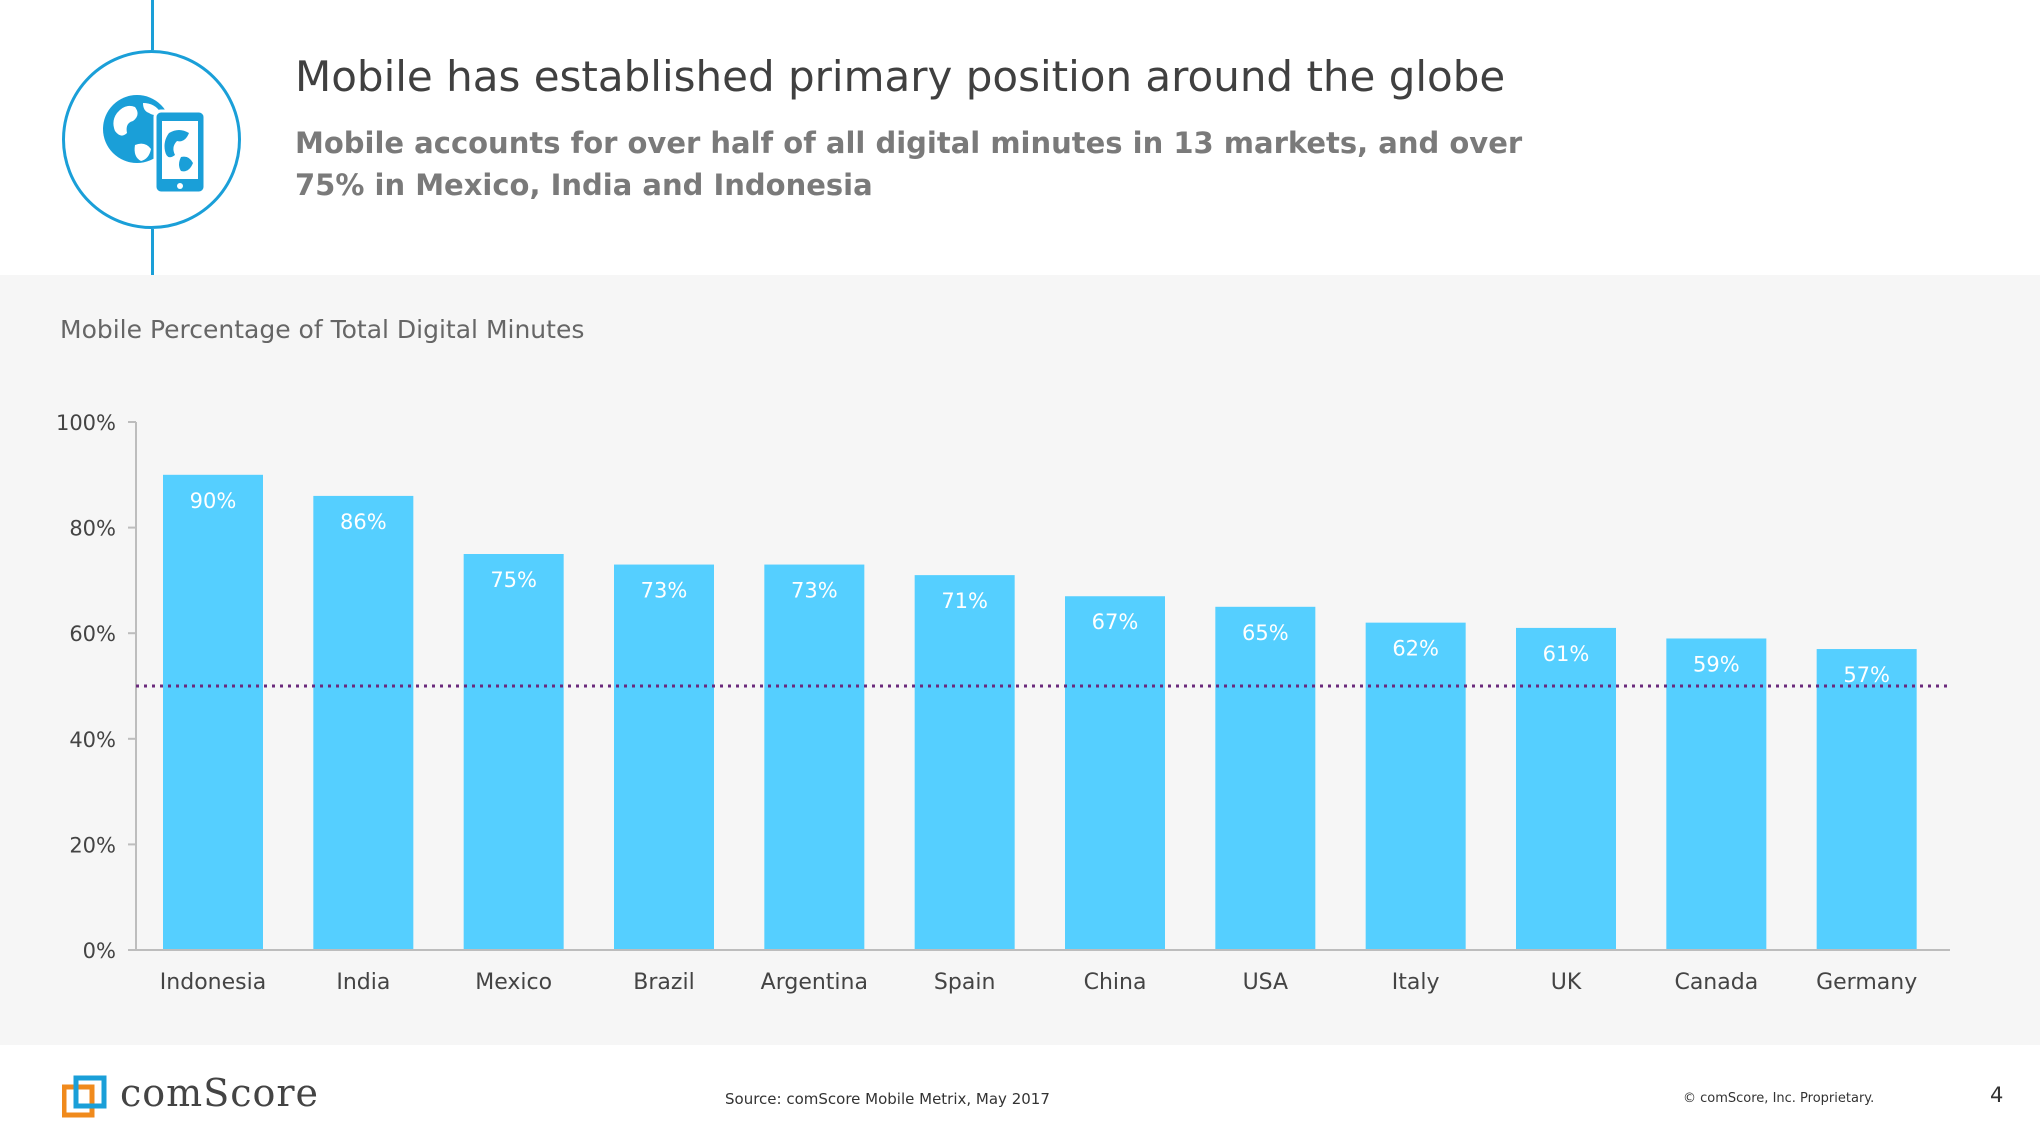  What do you see at coordinates (1265, 778) in the screenshot?
I see `bar-usa` at bounding box center [1265, 778].